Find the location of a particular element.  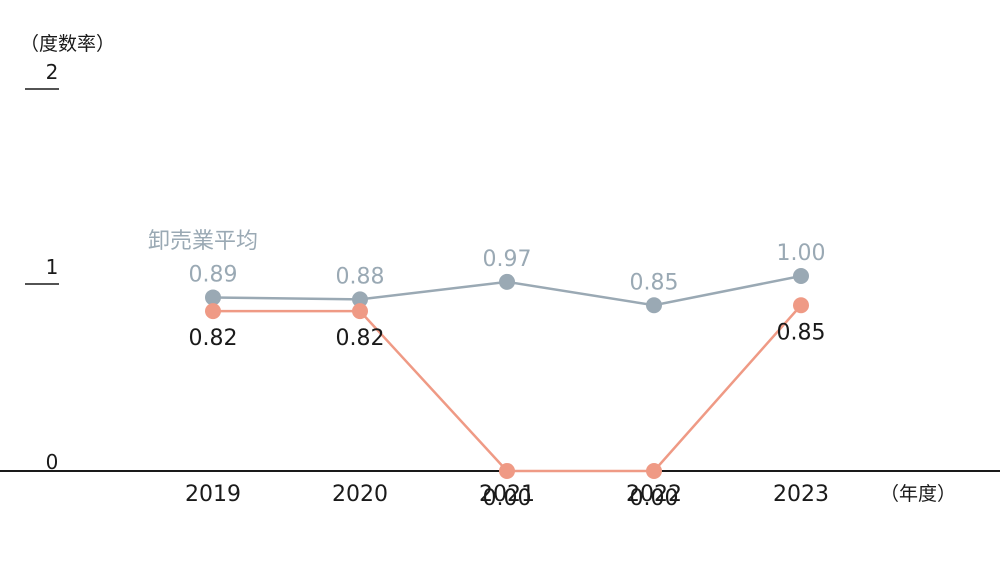

data-label: 1.00 is located at coordinates (801, 253).